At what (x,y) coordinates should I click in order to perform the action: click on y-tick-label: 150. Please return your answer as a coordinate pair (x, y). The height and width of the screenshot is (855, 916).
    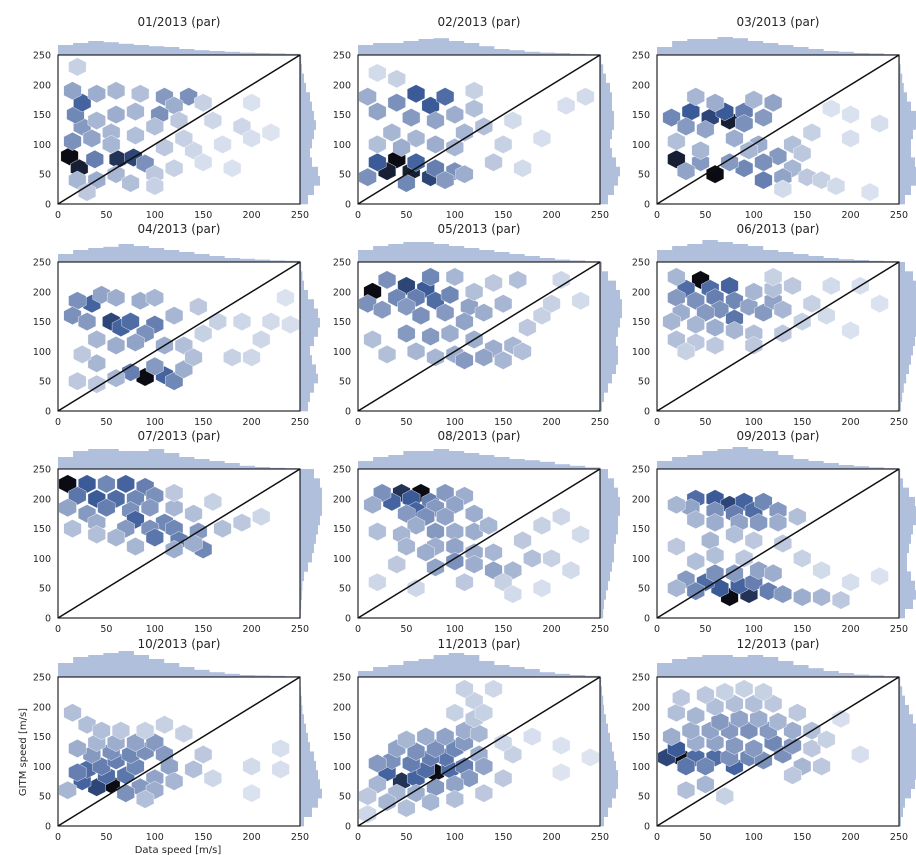
    Looking at the image, I should click on (641, 529).